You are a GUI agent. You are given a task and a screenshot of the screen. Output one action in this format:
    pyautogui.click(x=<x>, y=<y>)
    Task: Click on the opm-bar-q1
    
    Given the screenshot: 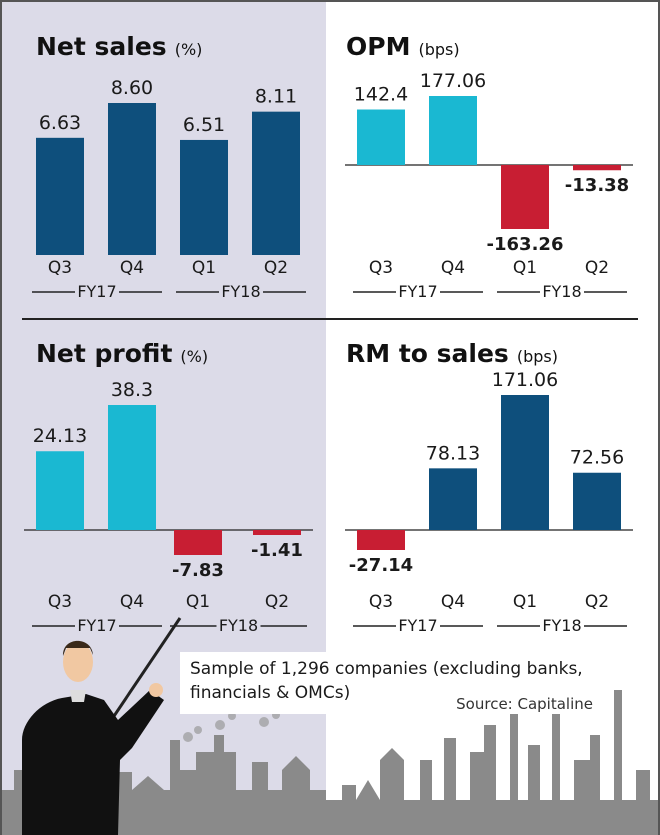 What is the action you would take?
    pyautogui.click(x=525, y=197)
    